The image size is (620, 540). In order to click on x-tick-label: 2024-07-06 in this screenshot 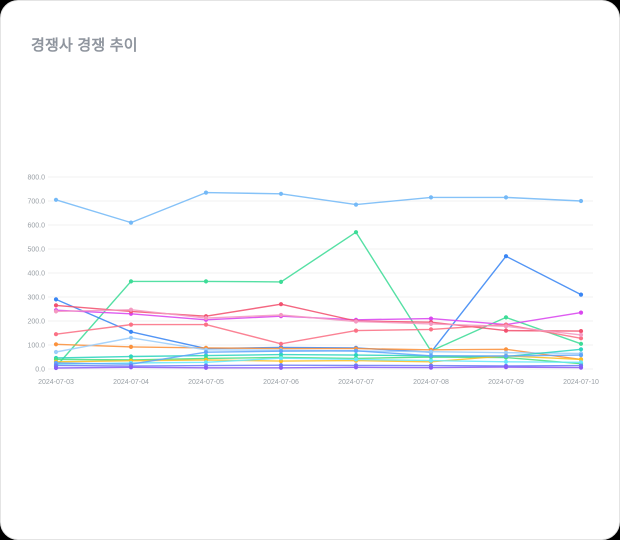, I will do `click(281, 382)`.